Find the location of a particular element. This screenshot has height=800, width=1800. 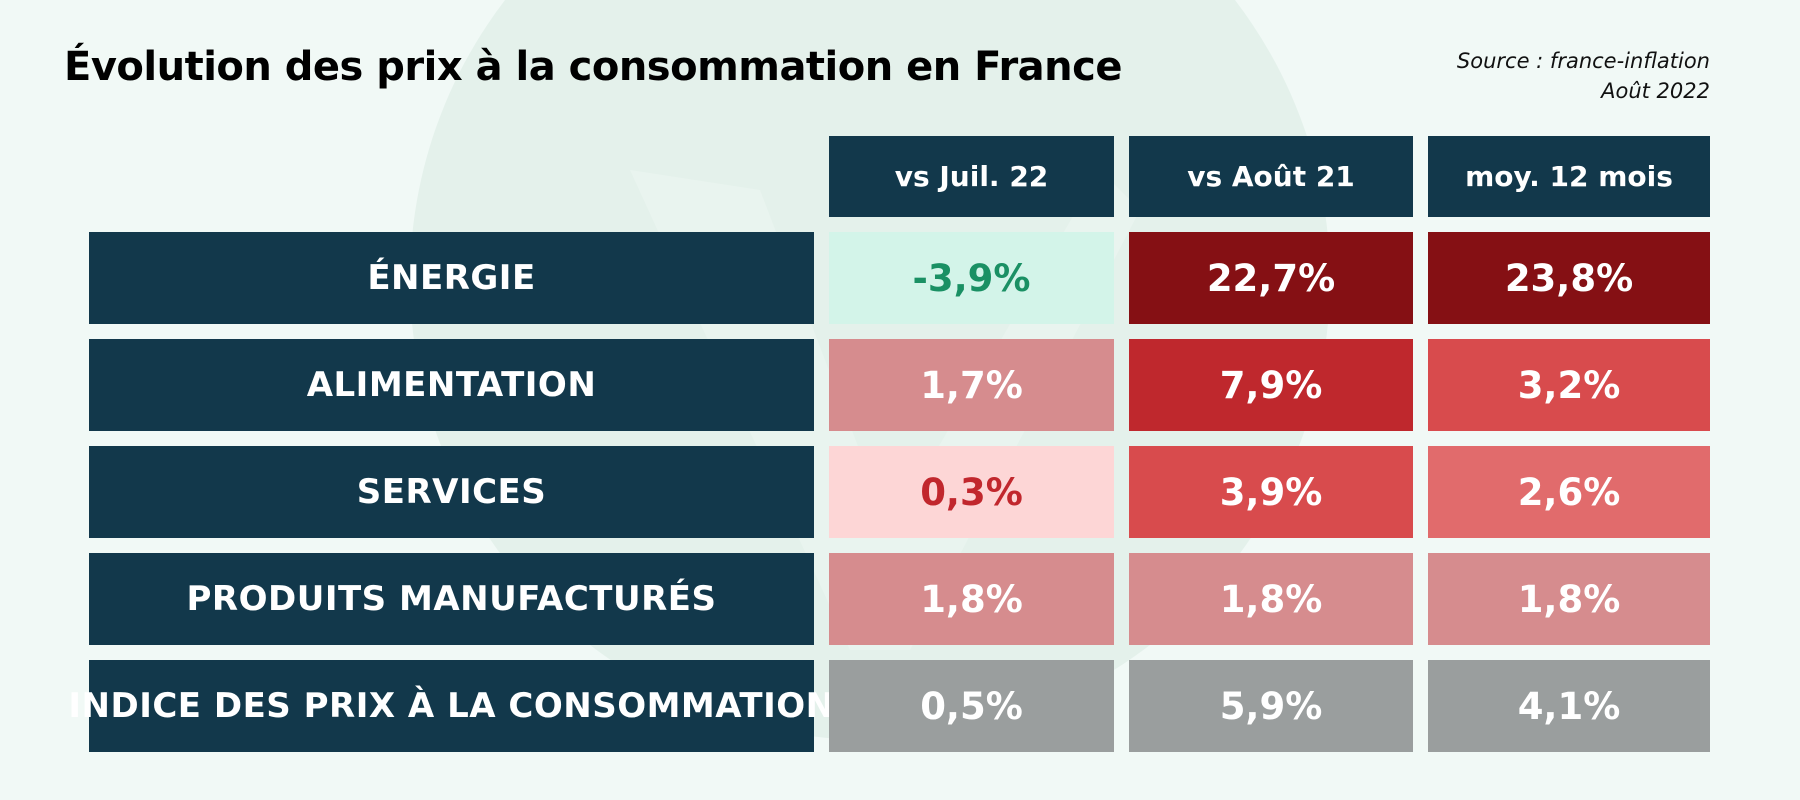

row-label: INDICE DES PRIX À LA CONSOMMATION is located at coordinates (451, 706).